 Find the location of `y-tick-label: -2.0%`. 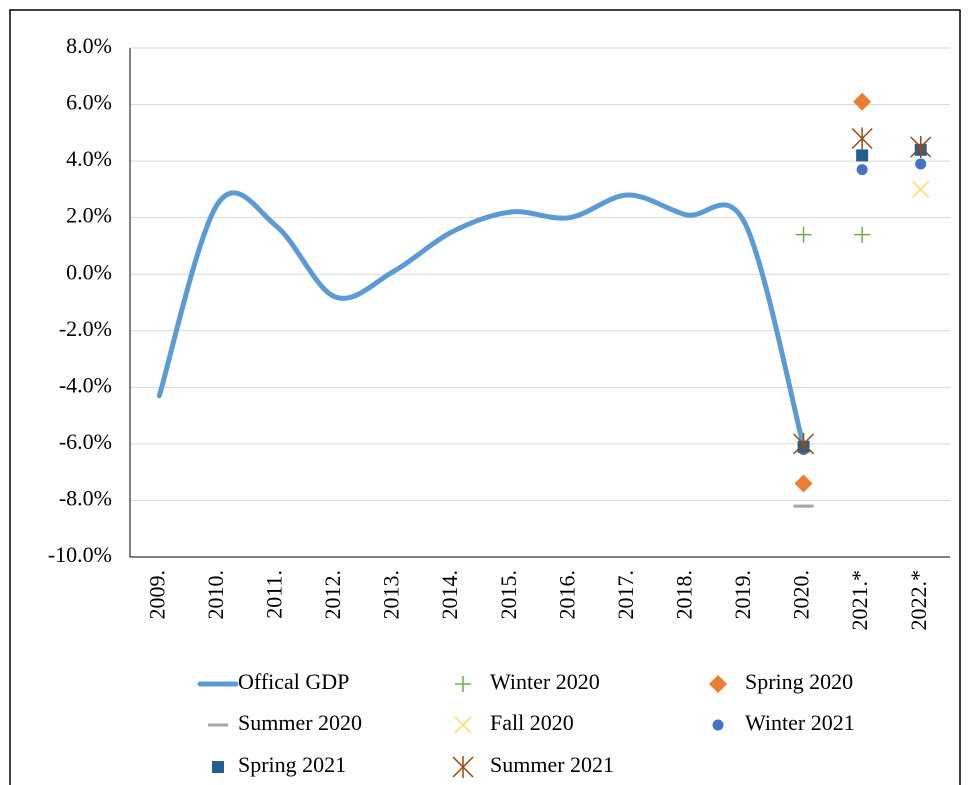

y-tick-label: -2.0% is located at coordinates (85, 328).